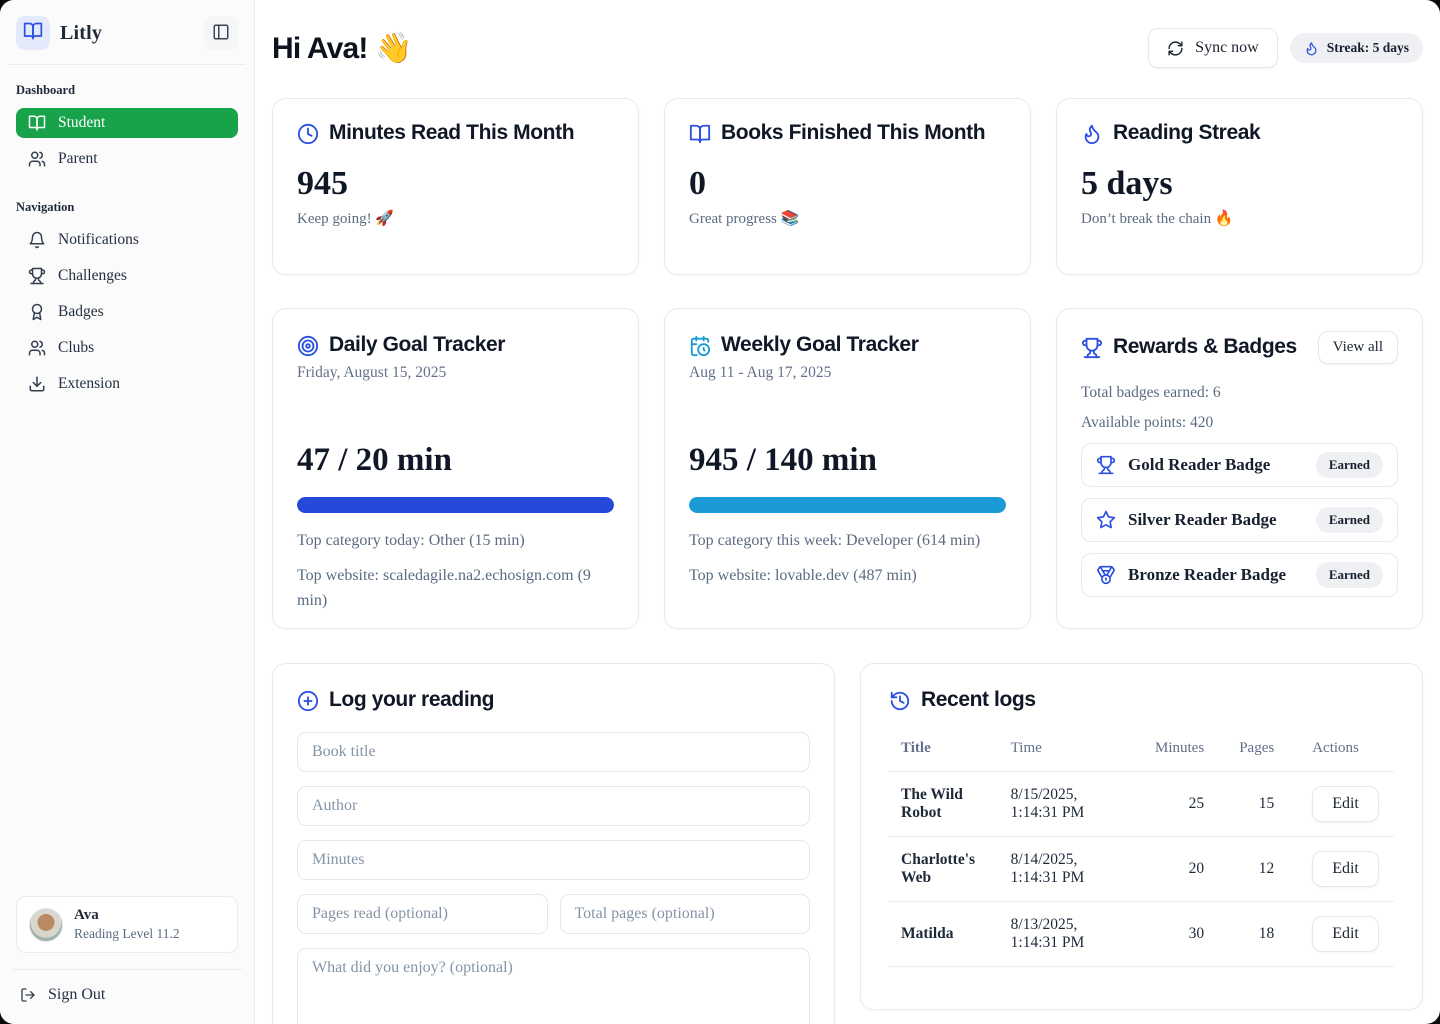 The image size is (1440, 1024). Describe the element at coordinates (1285, 48) in the screenshot. I see `header-actions: Sync now Streak: 5 days` at that location.